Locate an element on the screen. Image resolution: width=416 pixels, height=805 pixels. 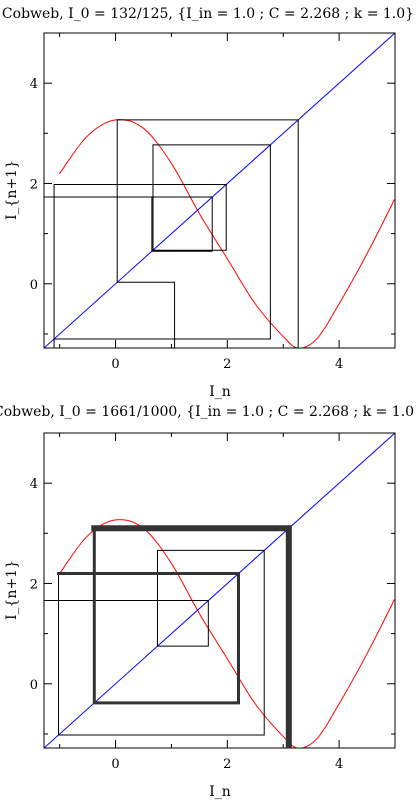
chart-2-y-tick-label: 4 is located at coordinates (34, 484).